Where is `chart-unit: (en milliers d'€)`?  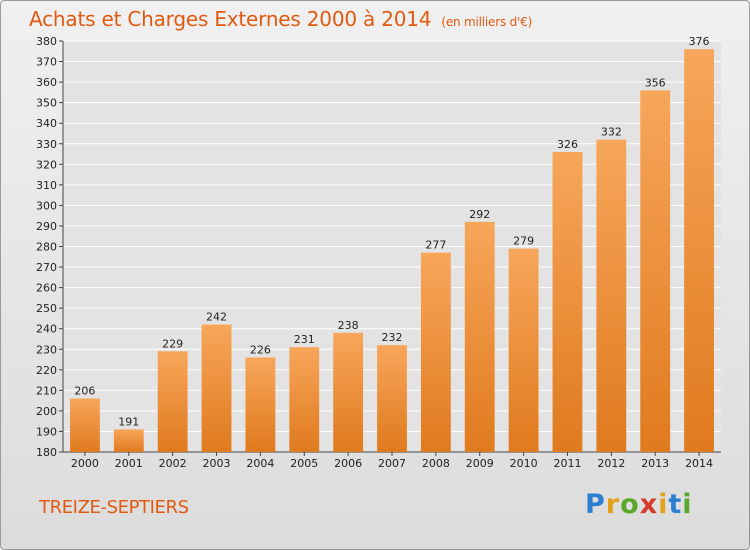 chart-unit: (en milliers d'€) is located at coordinates (487, 22).